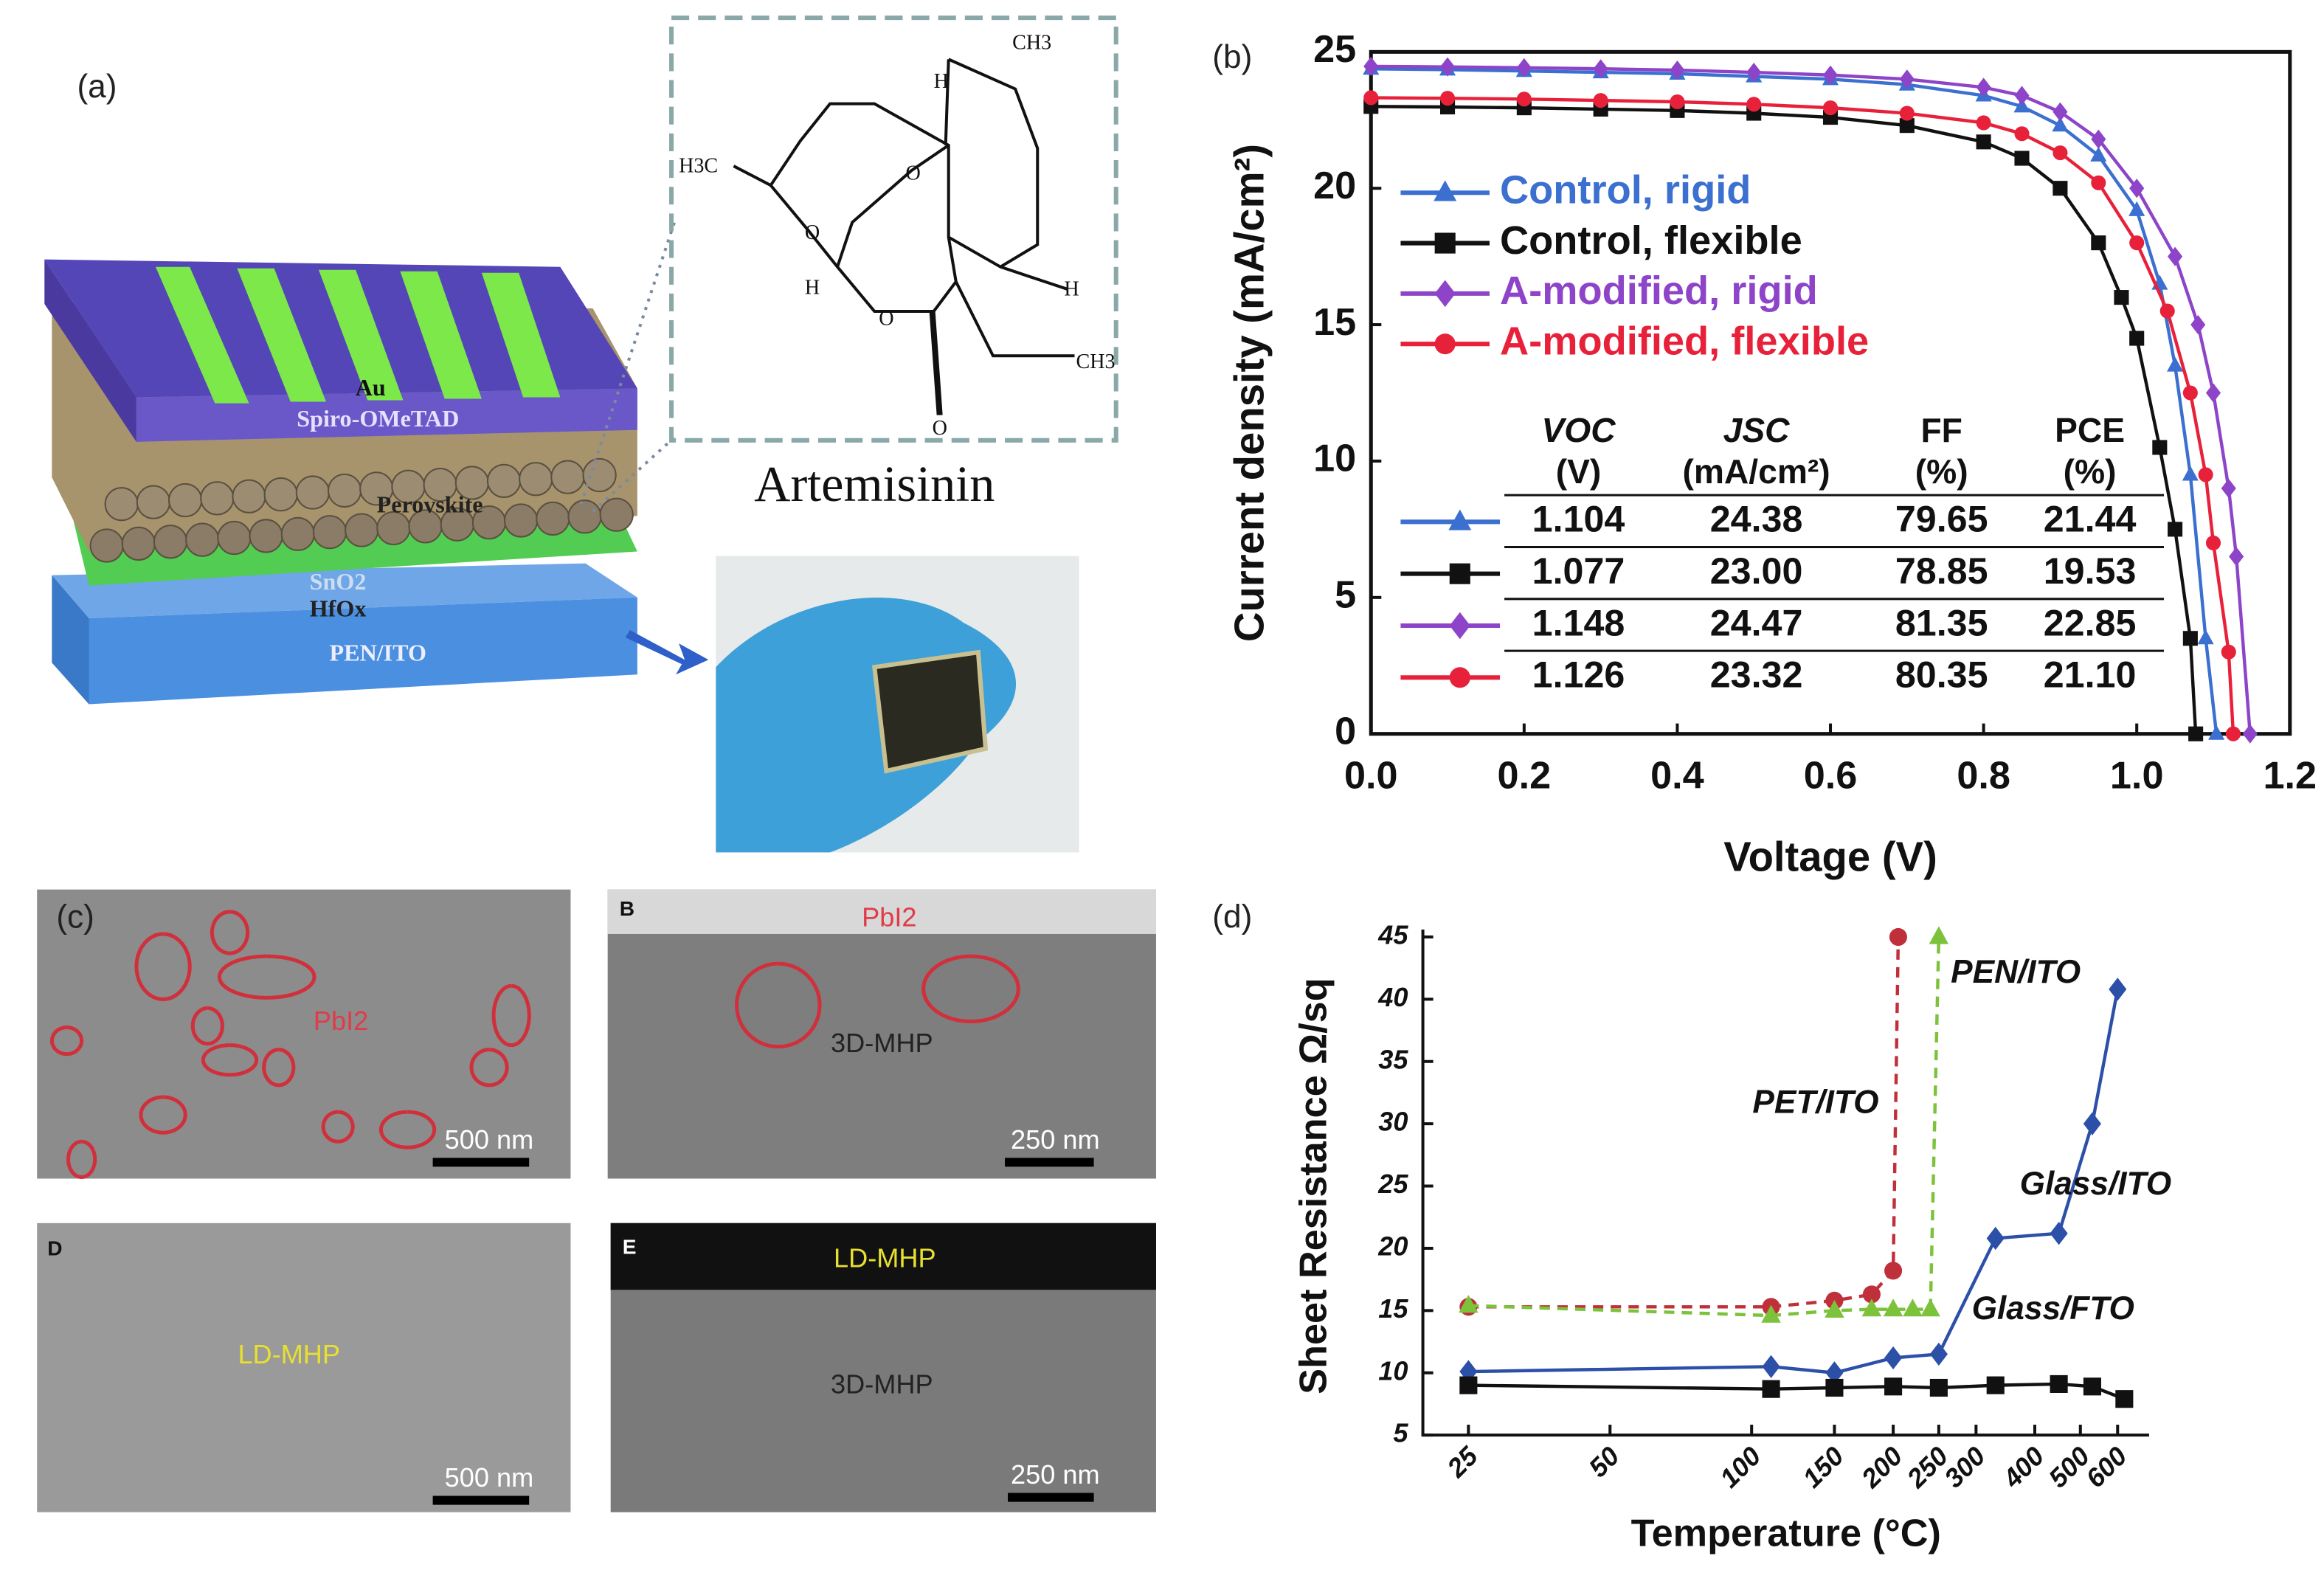  What do you see at coordinates (893, 229) in the screenshot?
I see `molecule-box` at bounding box center [893, 229].